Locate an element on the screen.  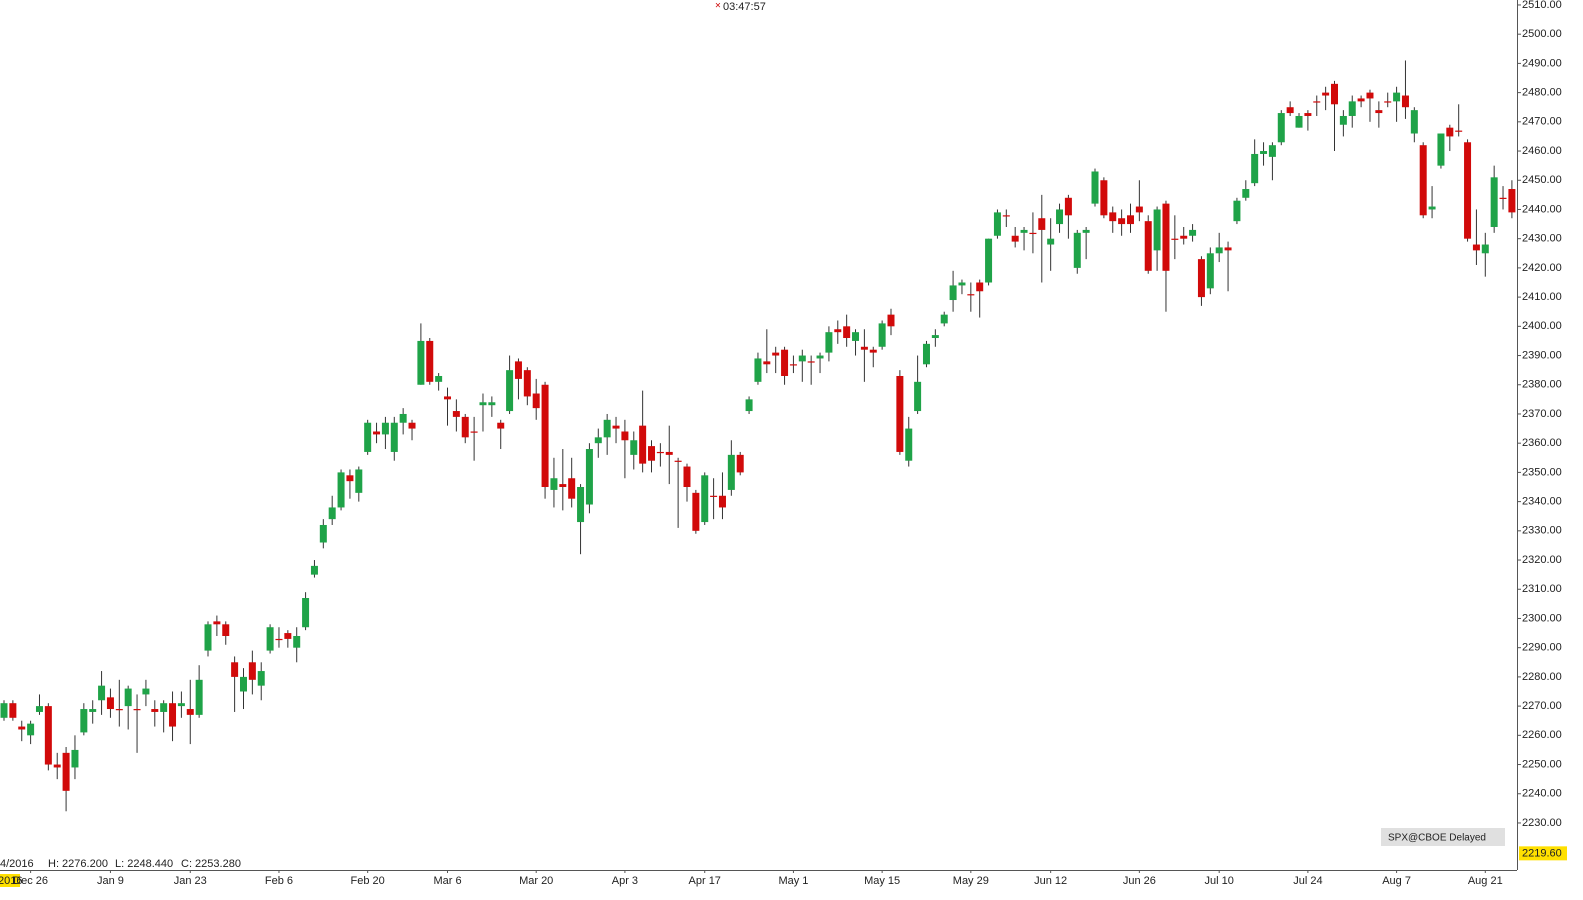
x-tick-label: Aug 21 is located at coordinates (1485, 881).